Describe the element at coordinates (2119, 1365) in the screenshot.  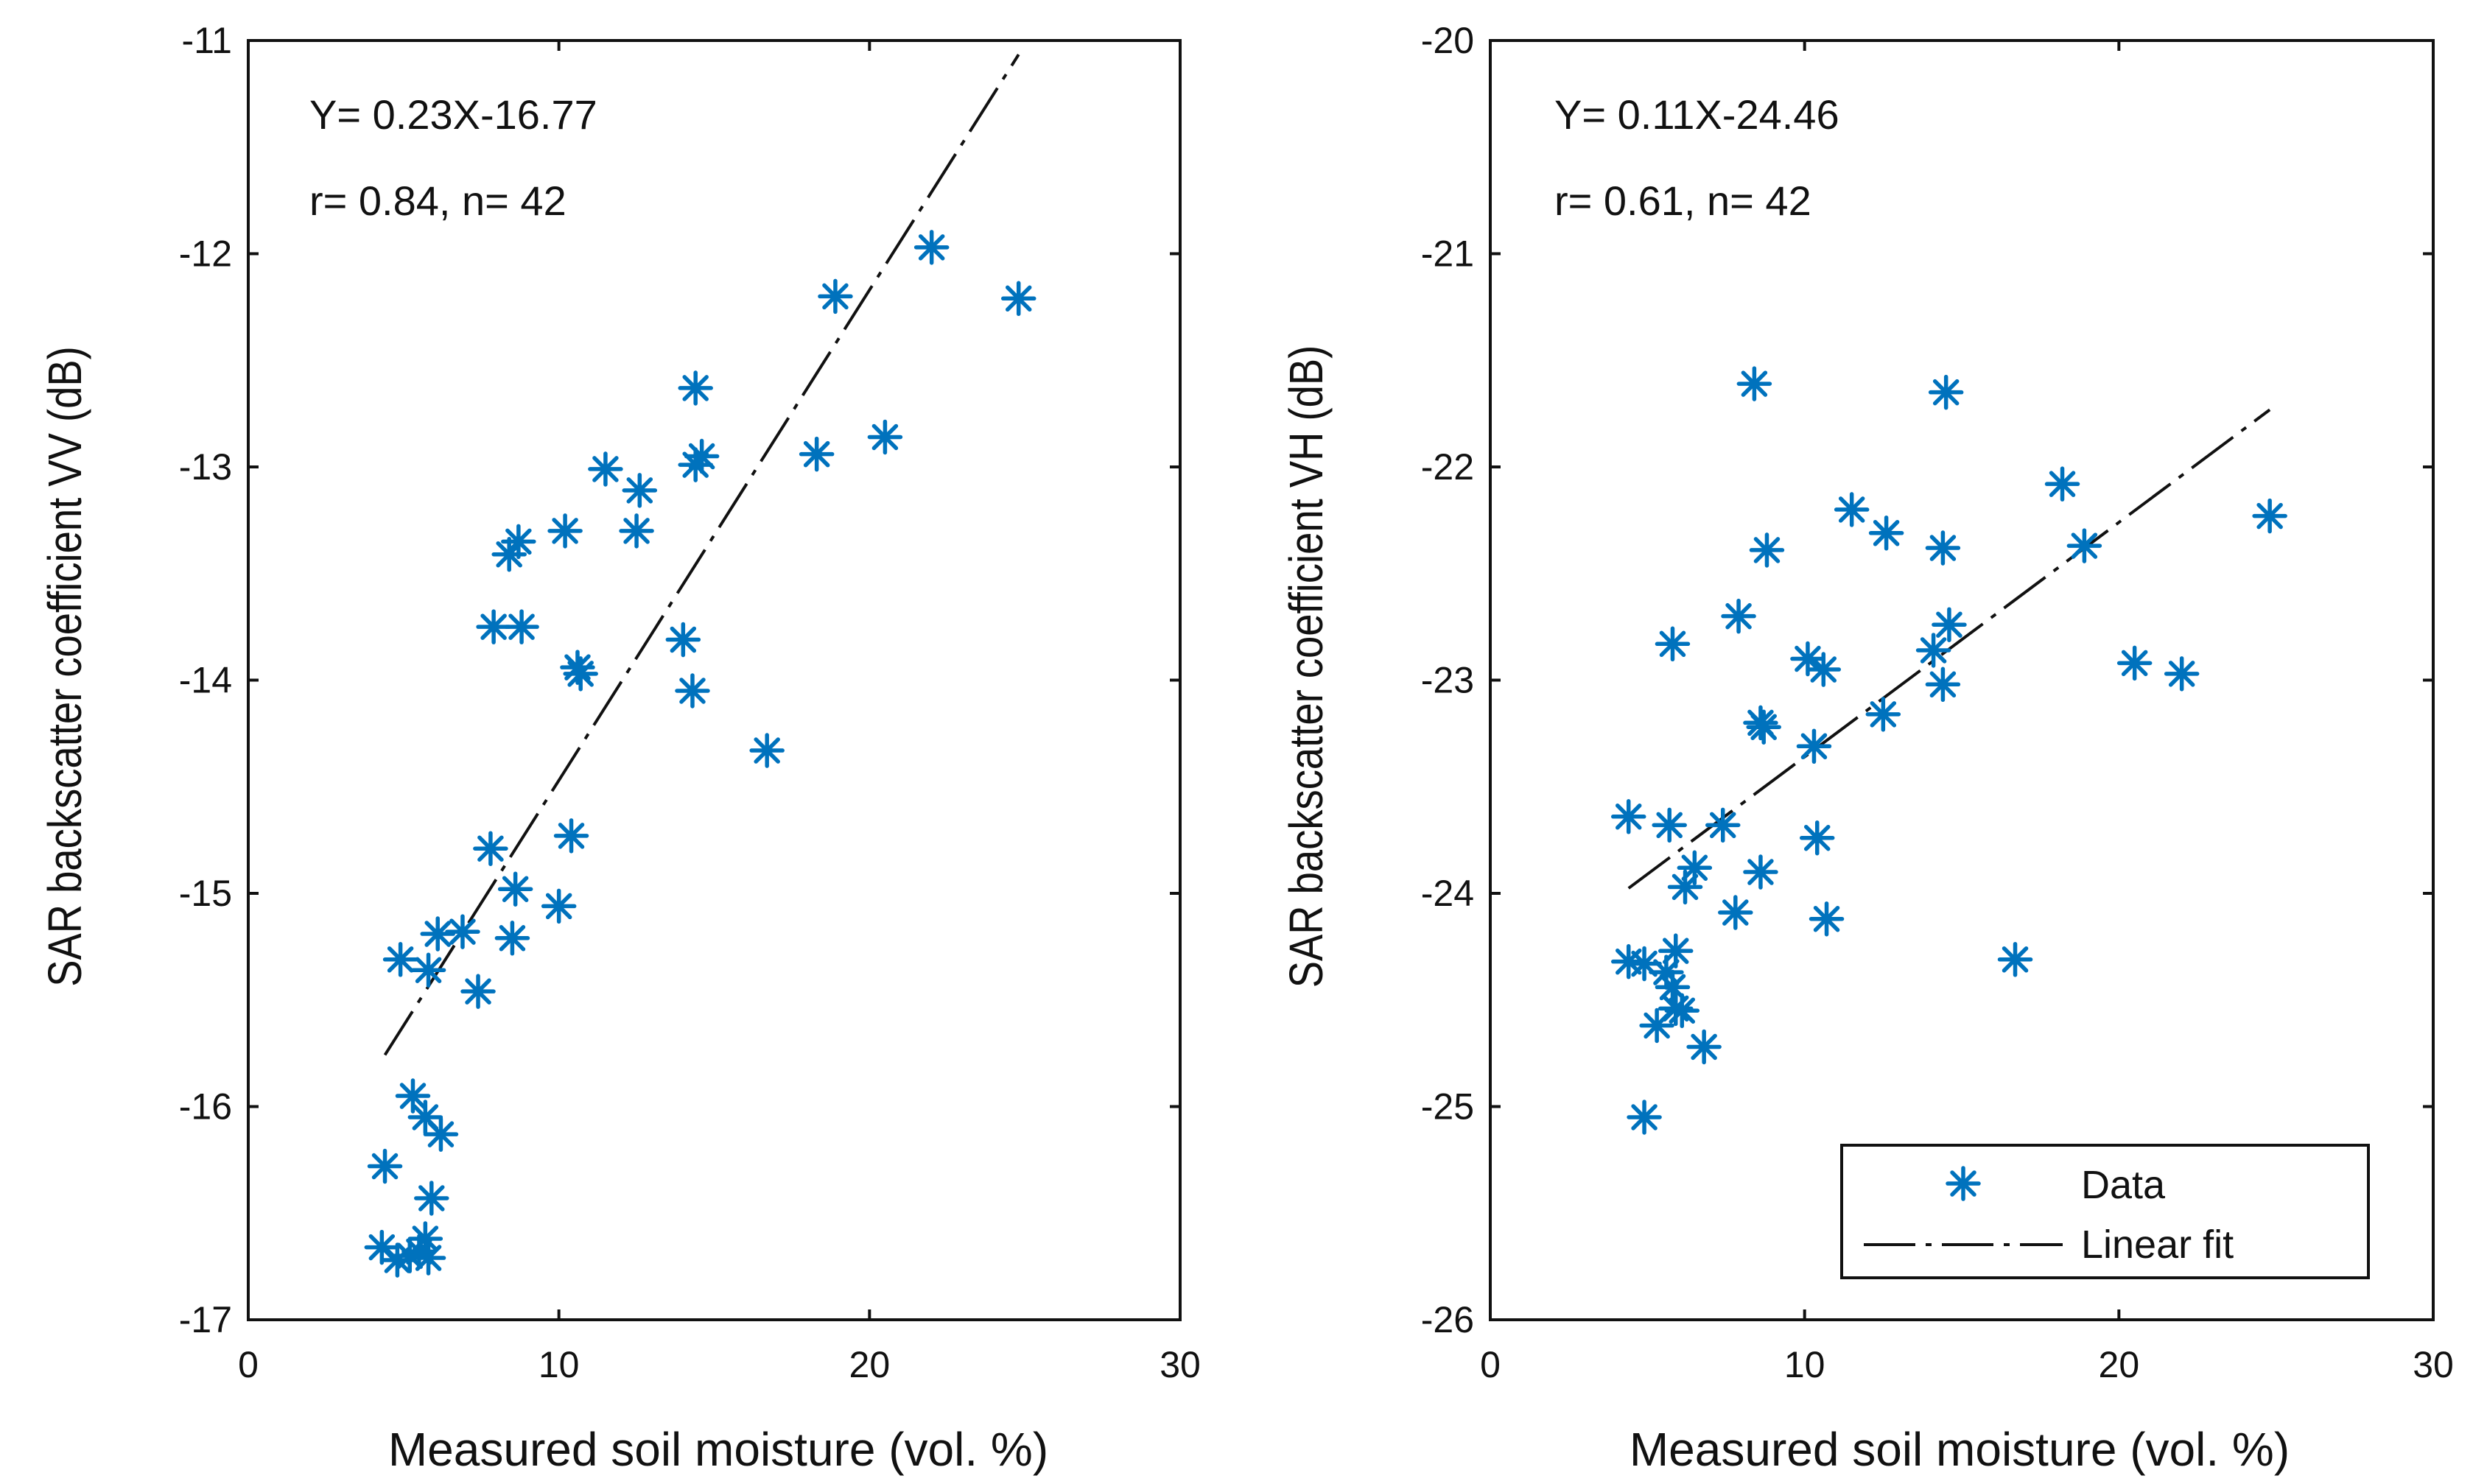
I see `vh-x-tick-label: 20` at that location.